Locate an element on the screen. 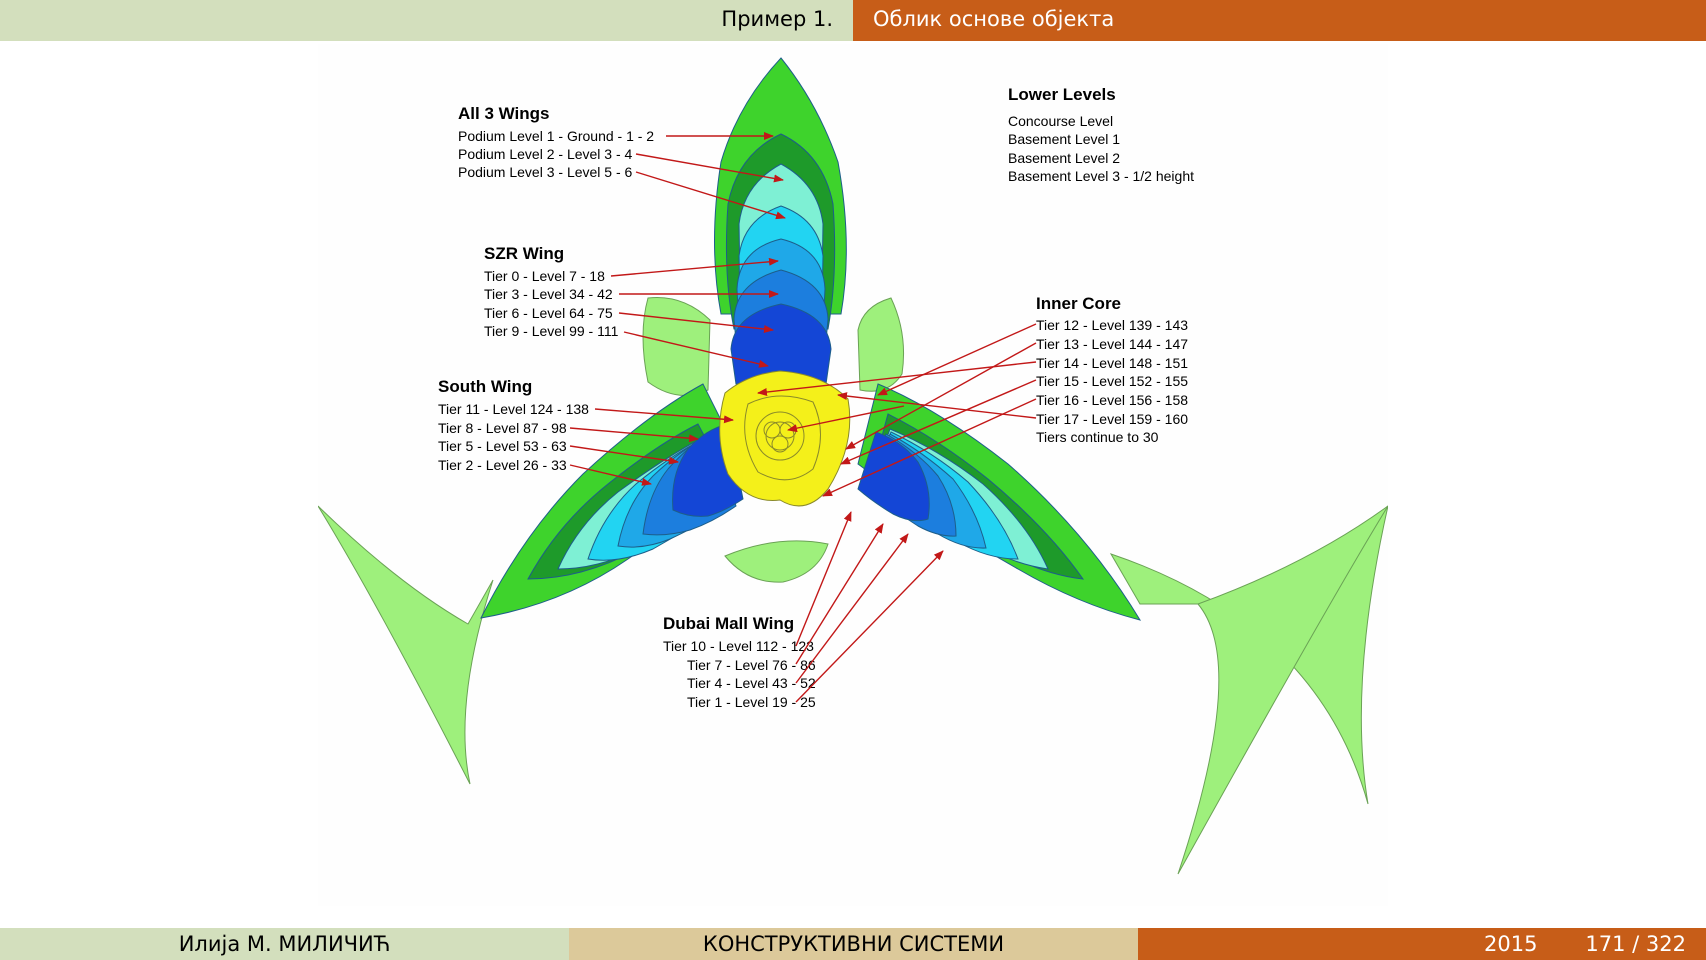  all-wings-item-1: Podium Level 1 - Ground - 1 - 2 is located at coordinates (556, 136).